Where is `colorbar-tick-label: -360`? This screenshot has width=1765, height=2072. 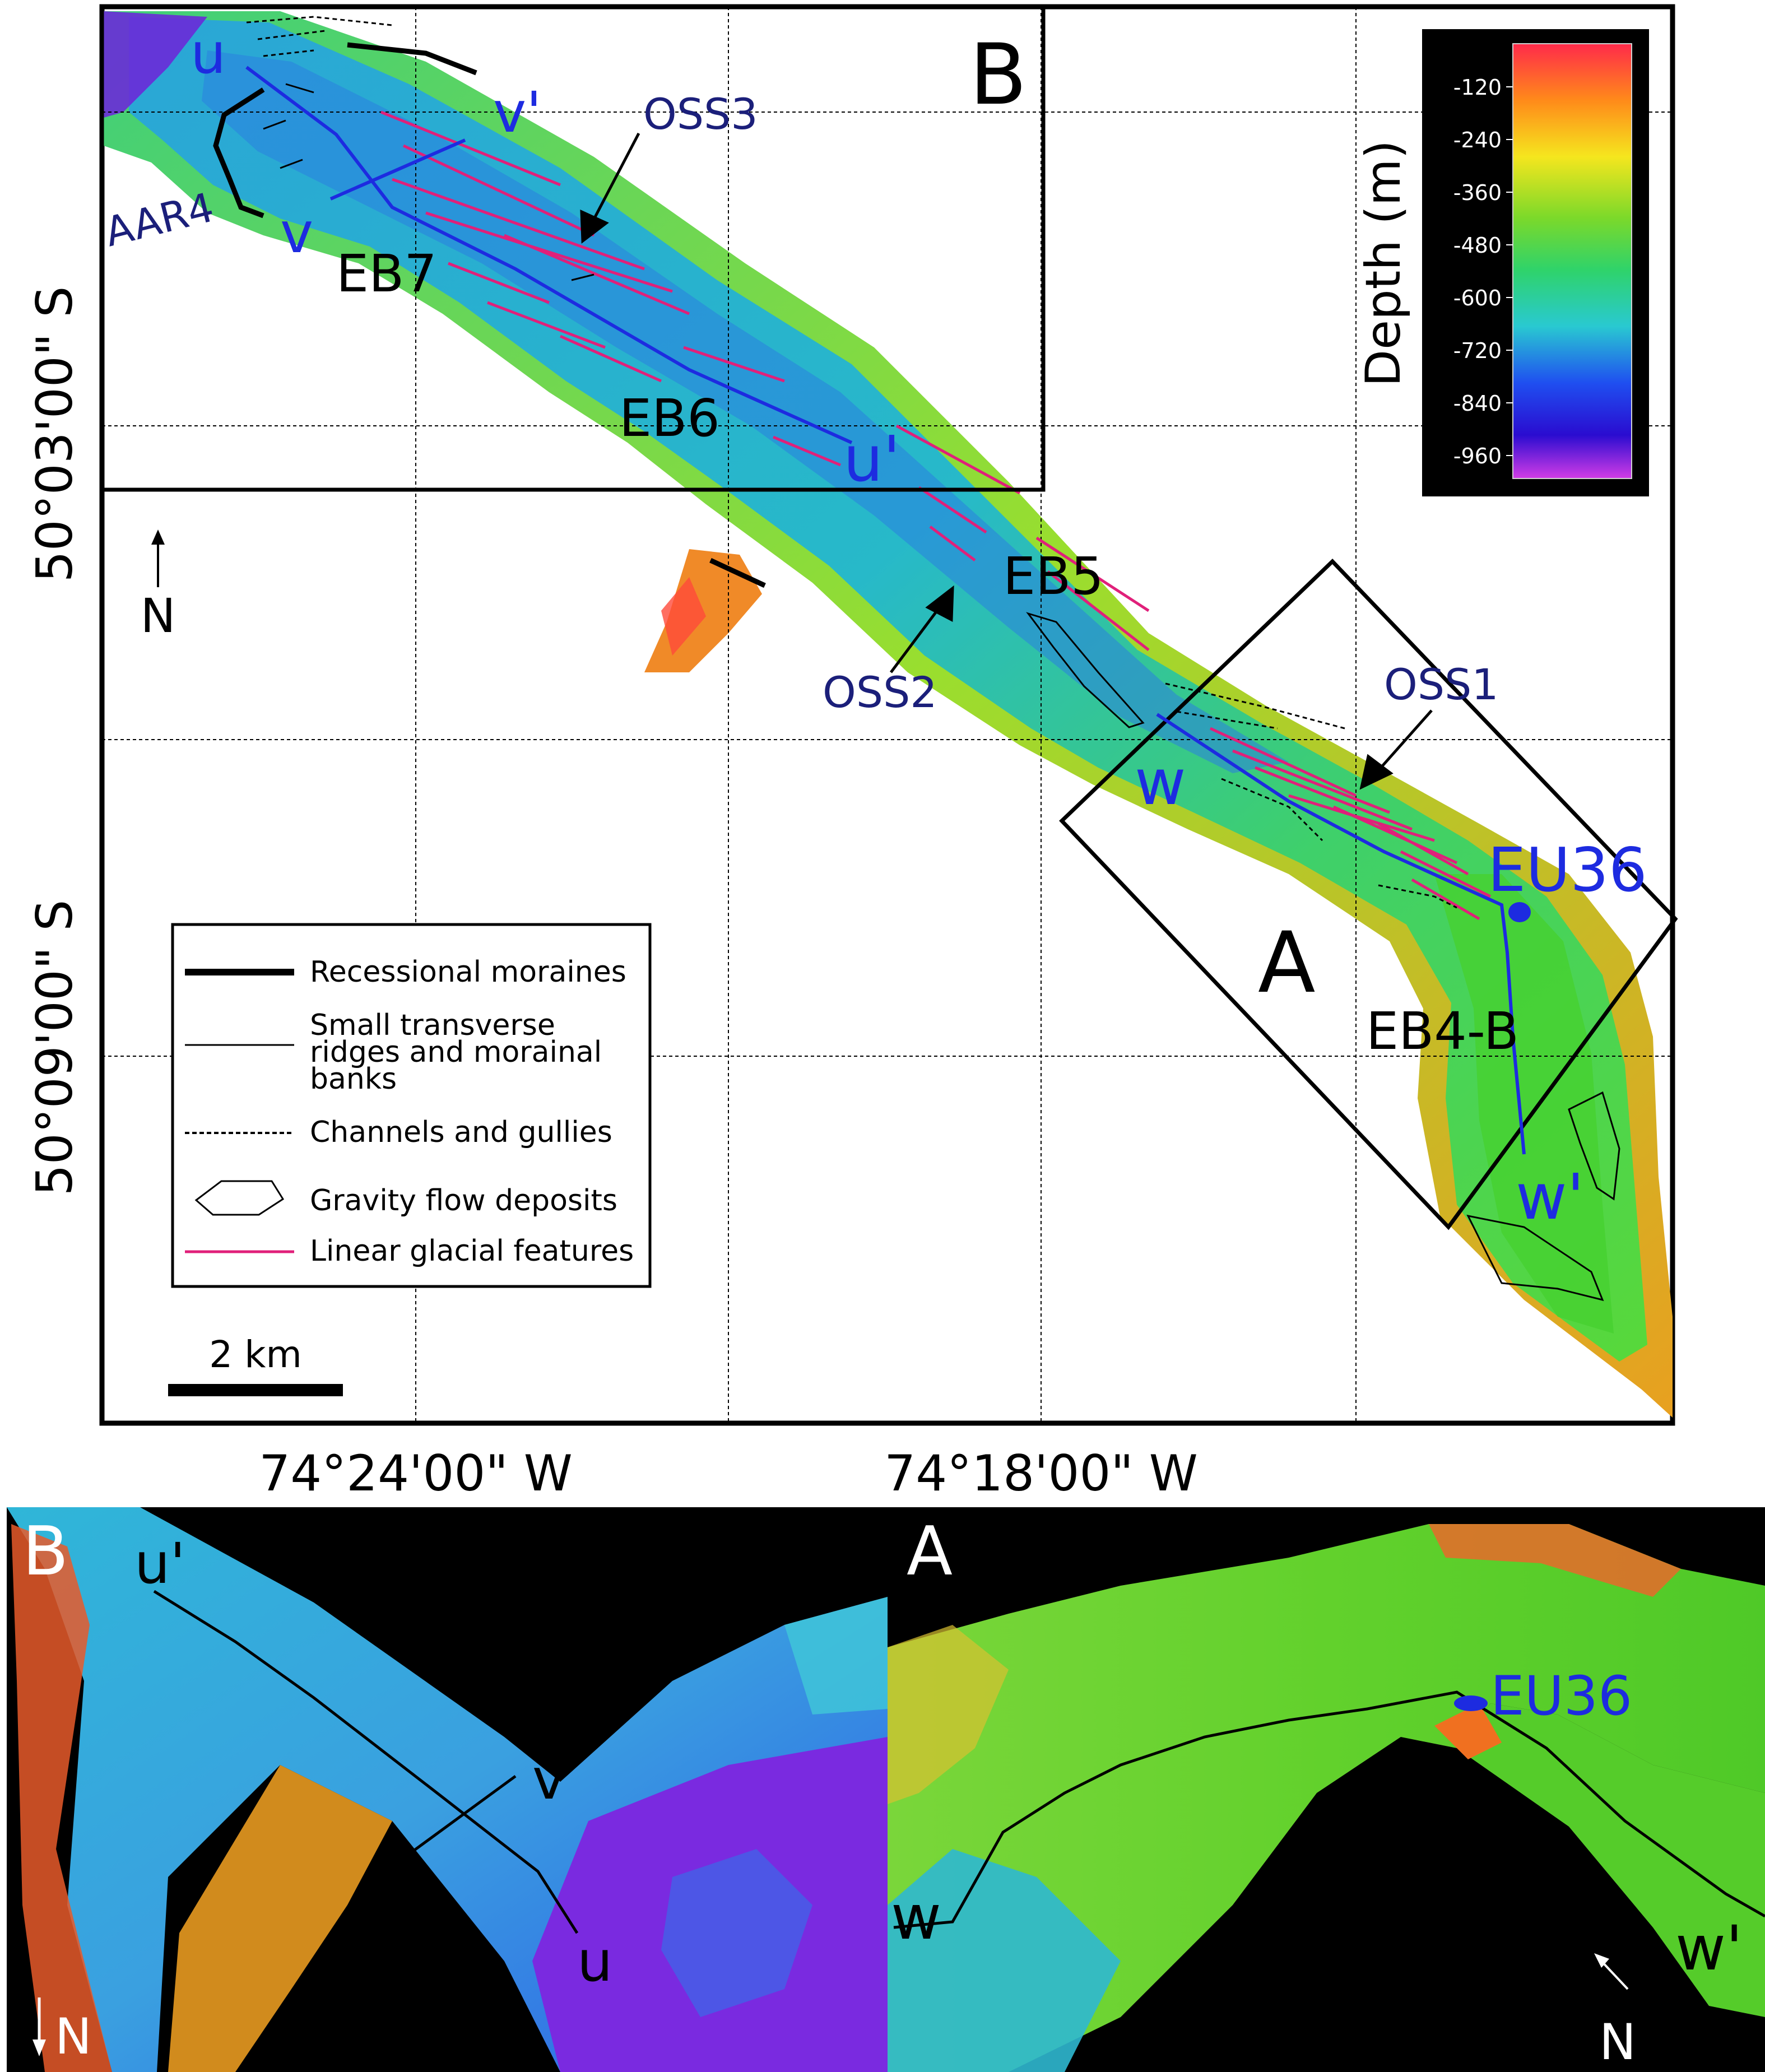 colorbar-tick-label: -360 is located at coordinates (1477, 192).